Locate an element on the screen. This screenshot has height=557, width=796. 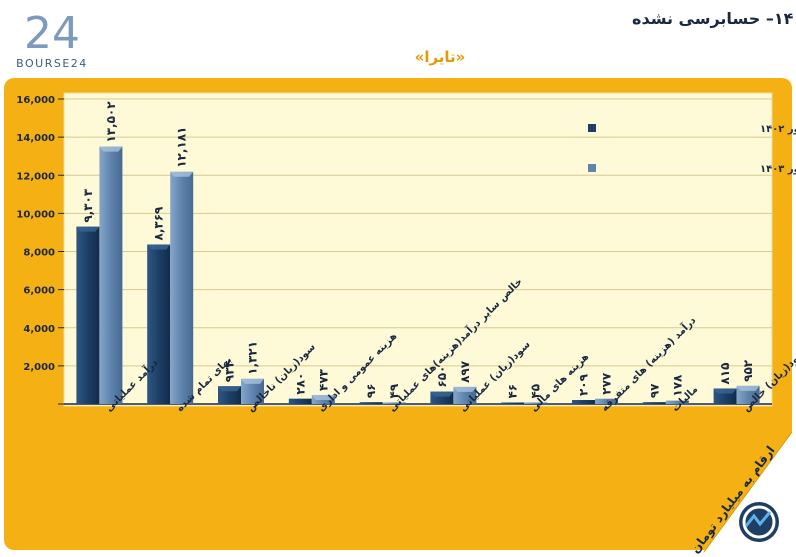
y-tick-label: 6,000 is located at coordinates (39, 291).